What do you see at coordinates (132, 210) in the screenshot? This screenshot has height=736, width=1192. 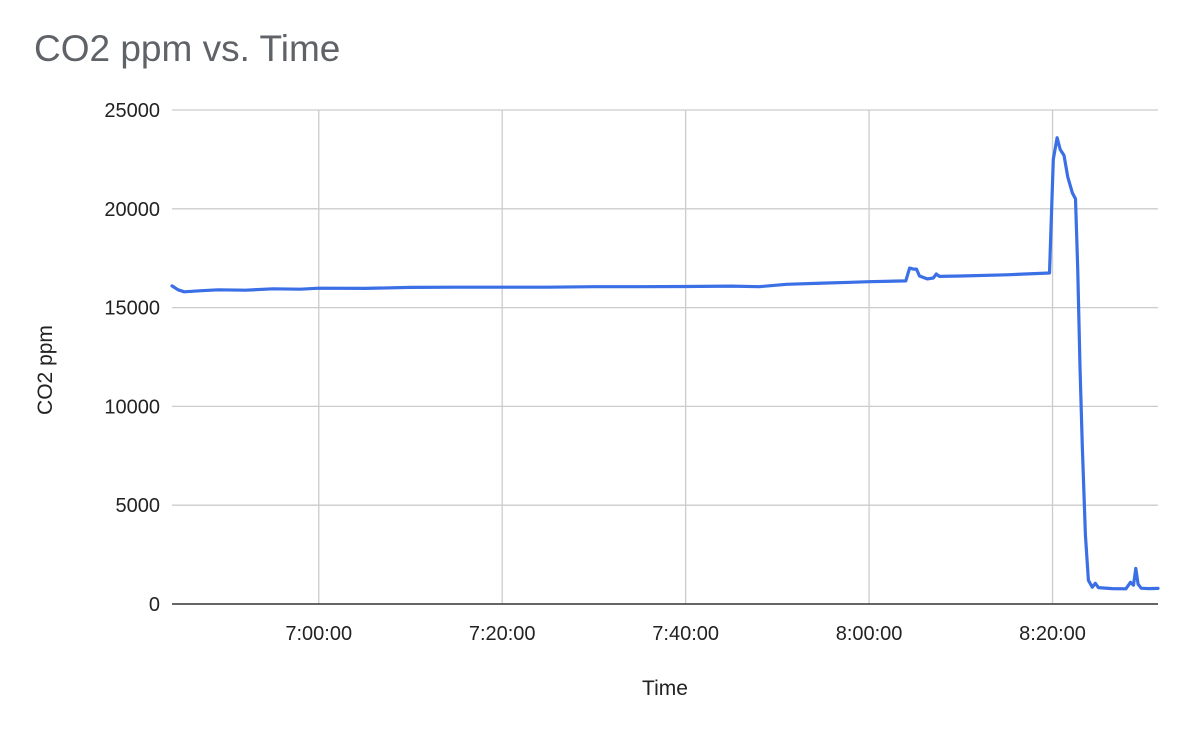 I see `y-tick-label: 20000` at bounding box center [132, 210].